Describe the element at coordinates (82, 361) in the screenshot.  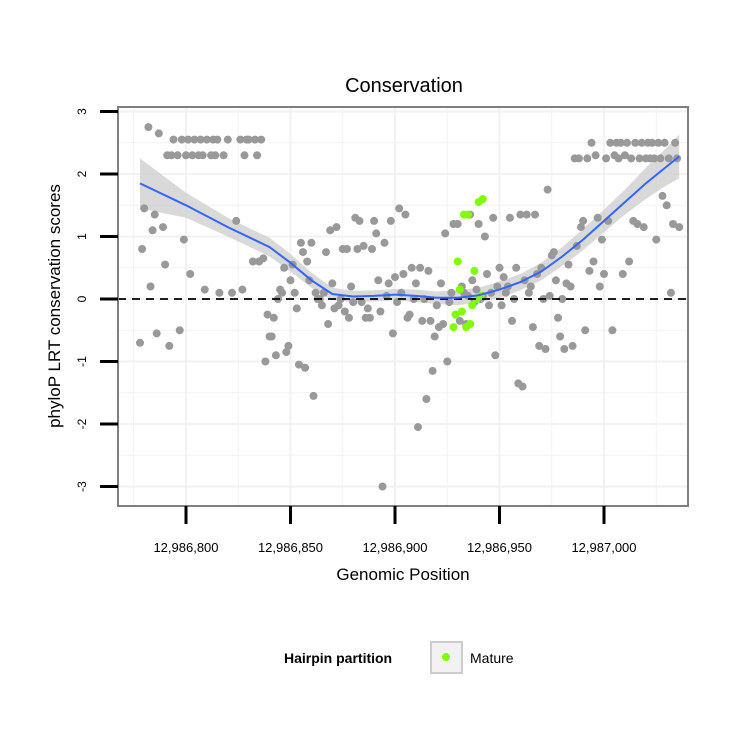
I see `y-tick-label: -1` at that location.